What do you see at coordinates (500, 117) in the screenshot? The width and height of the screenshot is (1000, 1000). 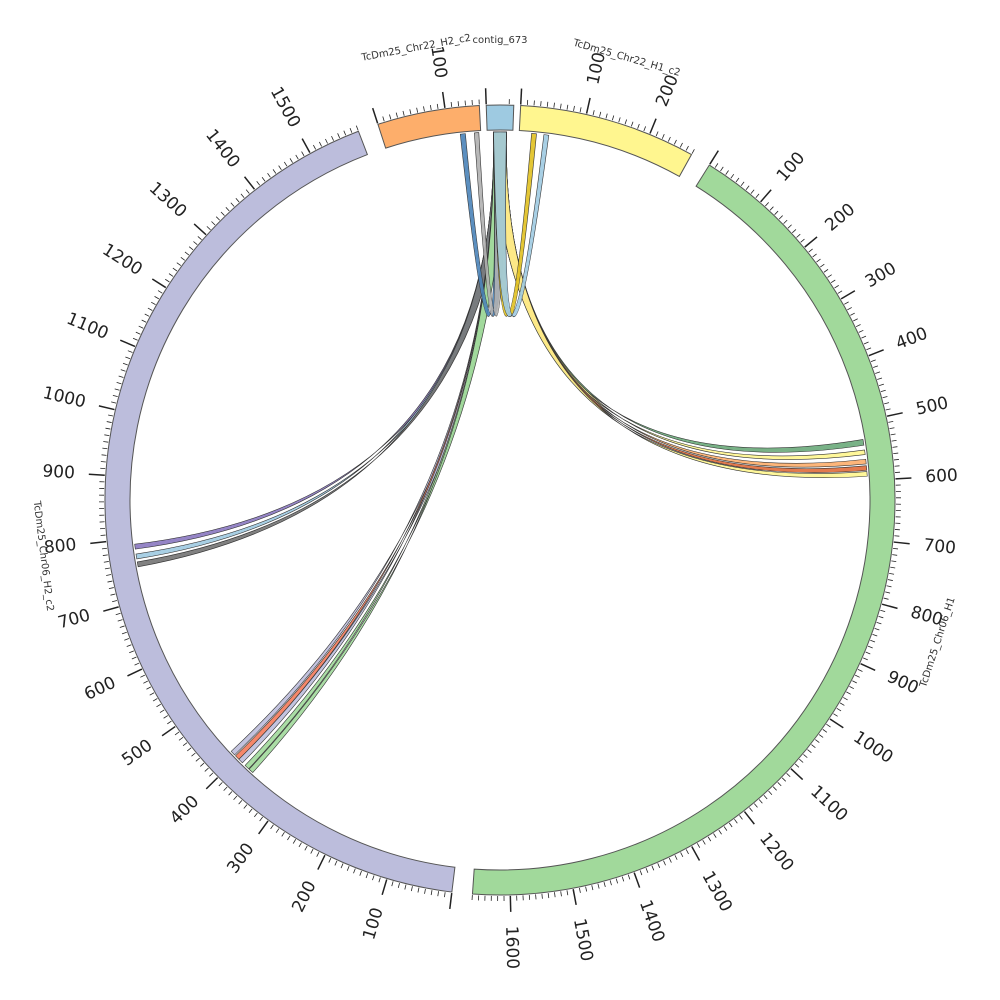 I see `segment-contig` at bounding box center [500, 117].